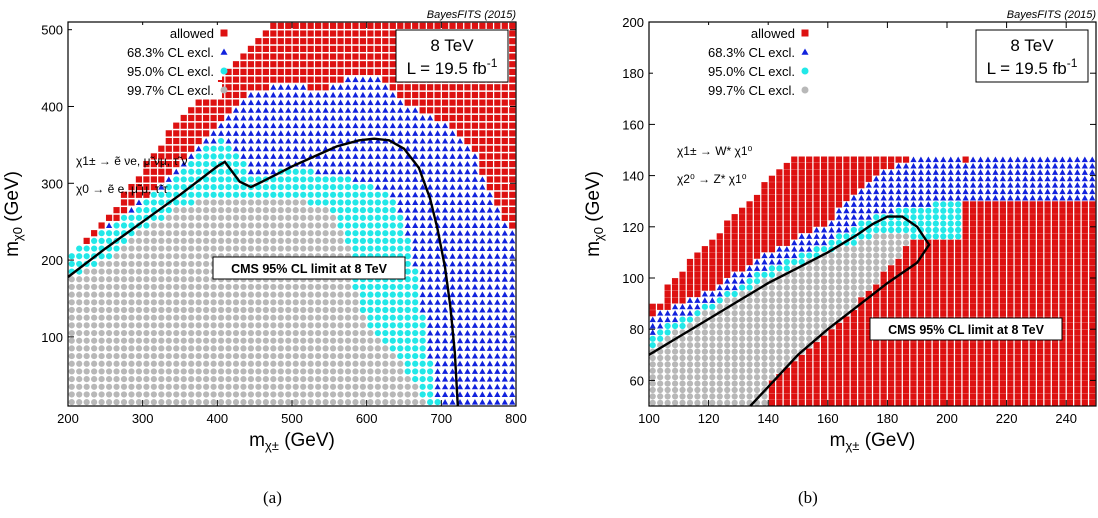  What do you see at coordinates (633, 124) in the screenshot?
I see `y-tick-label: 160` at bounding box center [633, 124].